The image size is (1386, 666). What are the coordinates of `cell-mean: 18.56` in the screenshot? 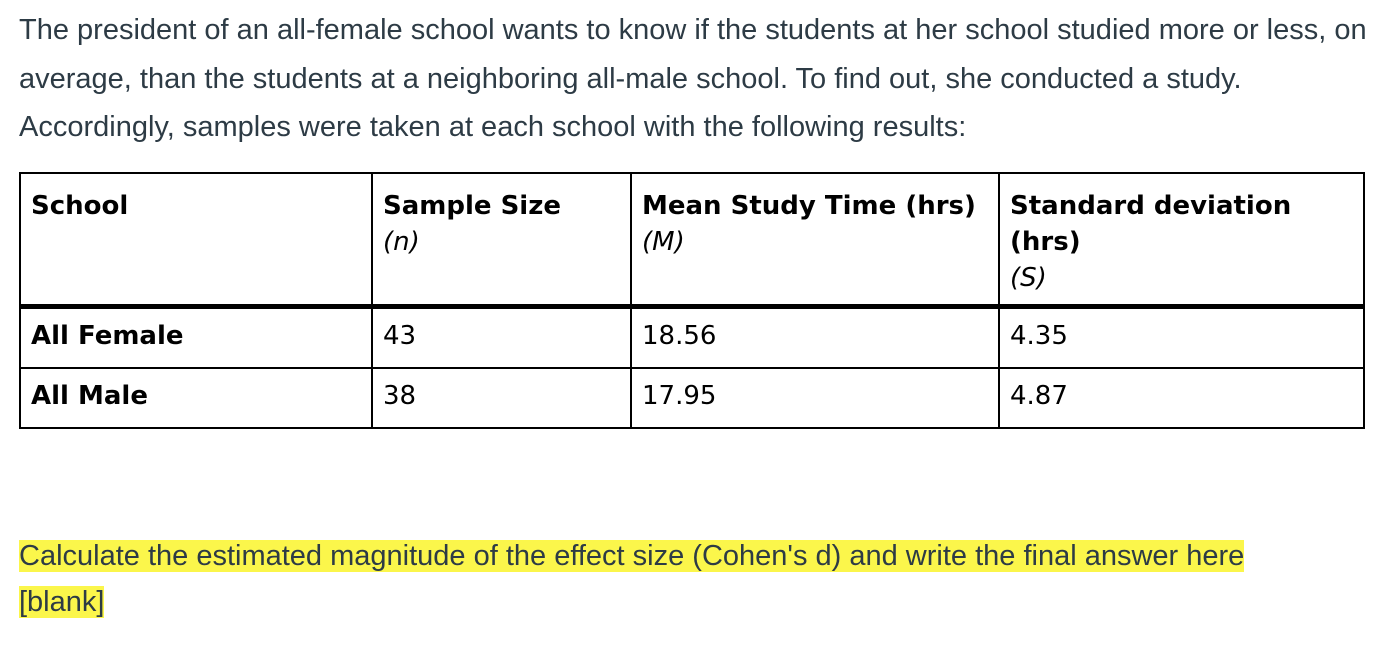 It's located at (815, 337).